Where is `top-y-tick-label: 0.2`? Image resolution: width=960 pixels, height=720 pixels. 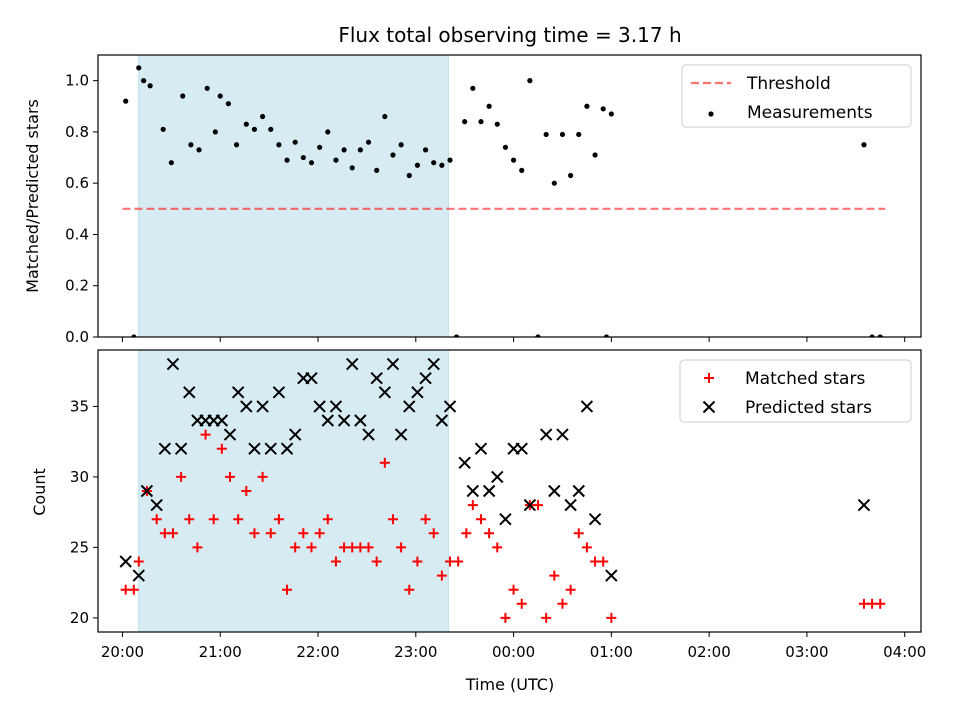 top-y-tick-label: 0.2 is located at coordinates (77, 286).